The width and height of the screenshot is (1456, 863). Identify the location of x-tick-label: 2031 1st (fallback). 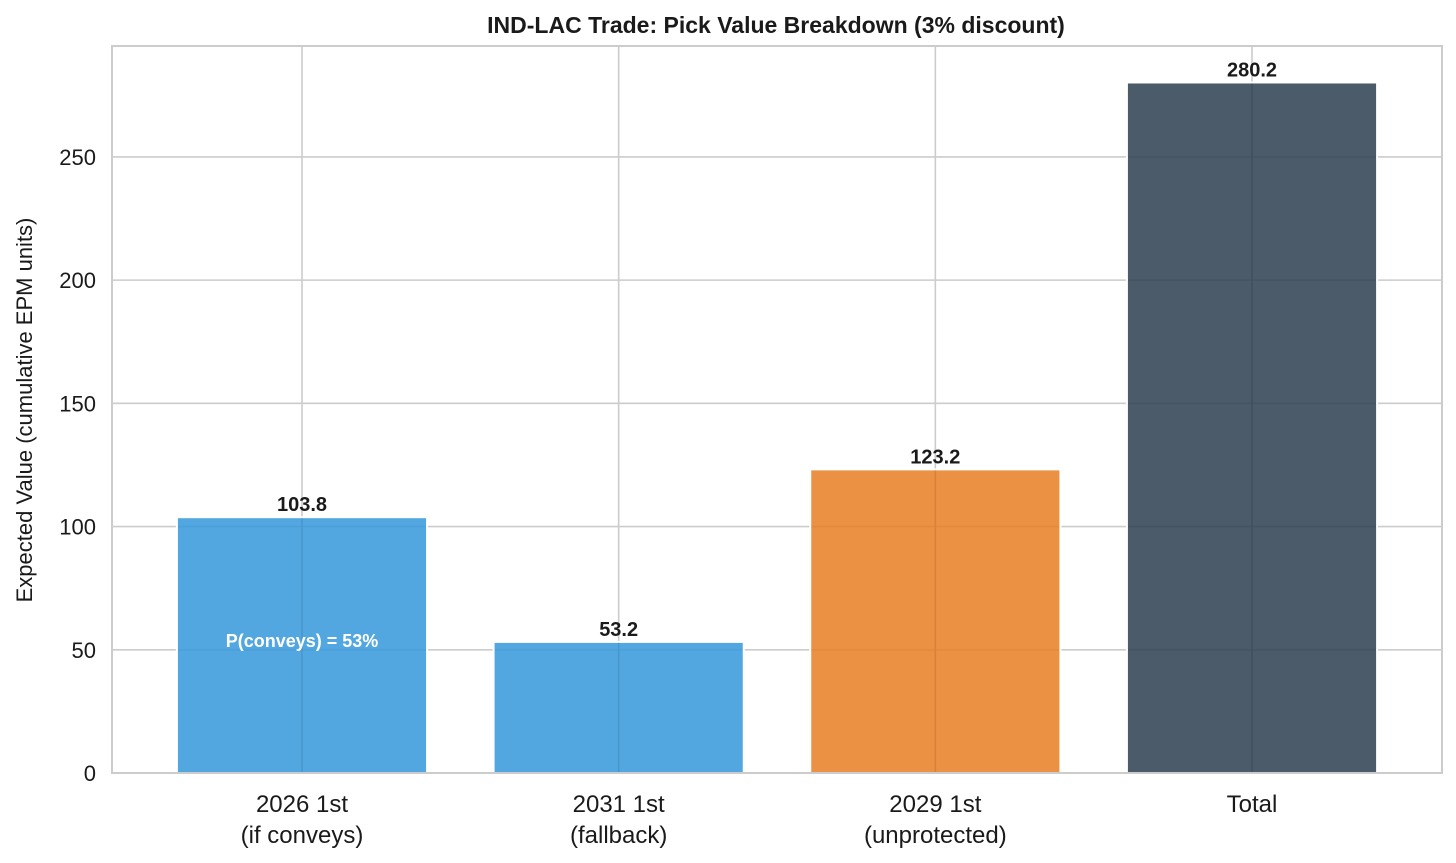
(618, 820).